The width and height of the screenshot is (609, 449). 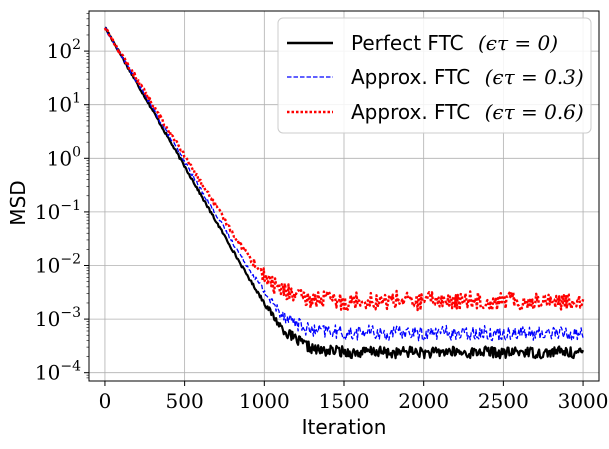 I want to click on legend-label-perfect-ftc: Perfect FTC (ϵτ = 0), so click(x=454, y=43).